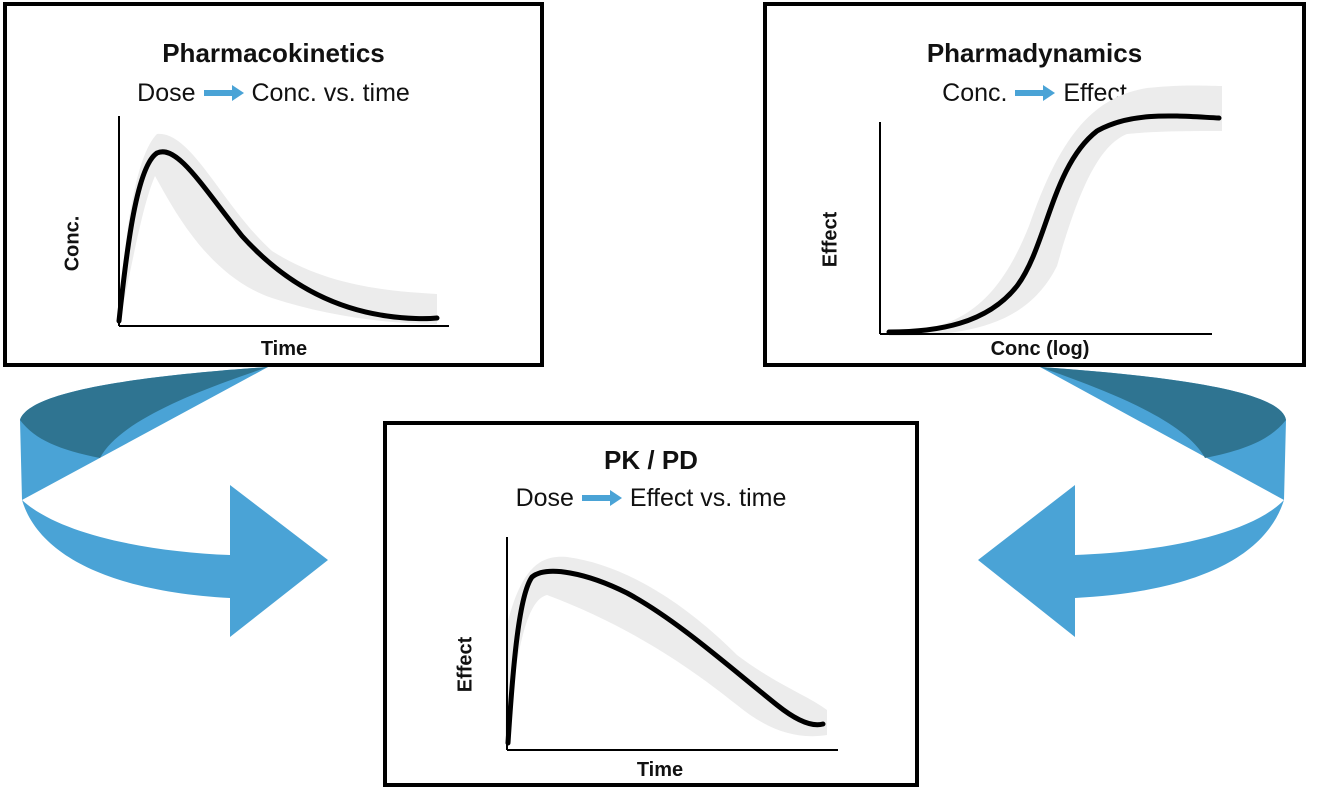 This screenshot has height=789, width=1327. Describe the element at coordinates (273, 53) in the screenshot. I see `panel-title: Pharmacokinetics` at that location.